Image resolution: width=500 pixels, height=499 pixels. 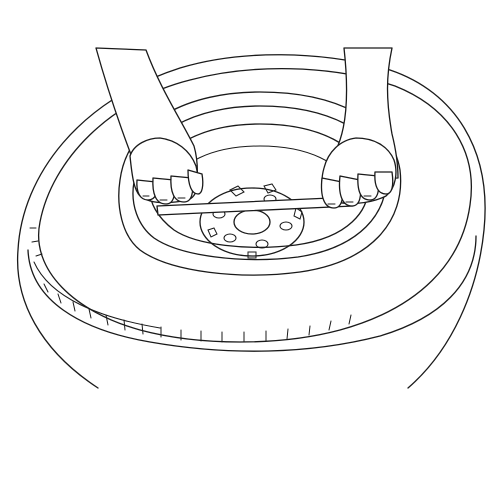 I want to click on hub-vent-holes, so click(x=255, y=221).